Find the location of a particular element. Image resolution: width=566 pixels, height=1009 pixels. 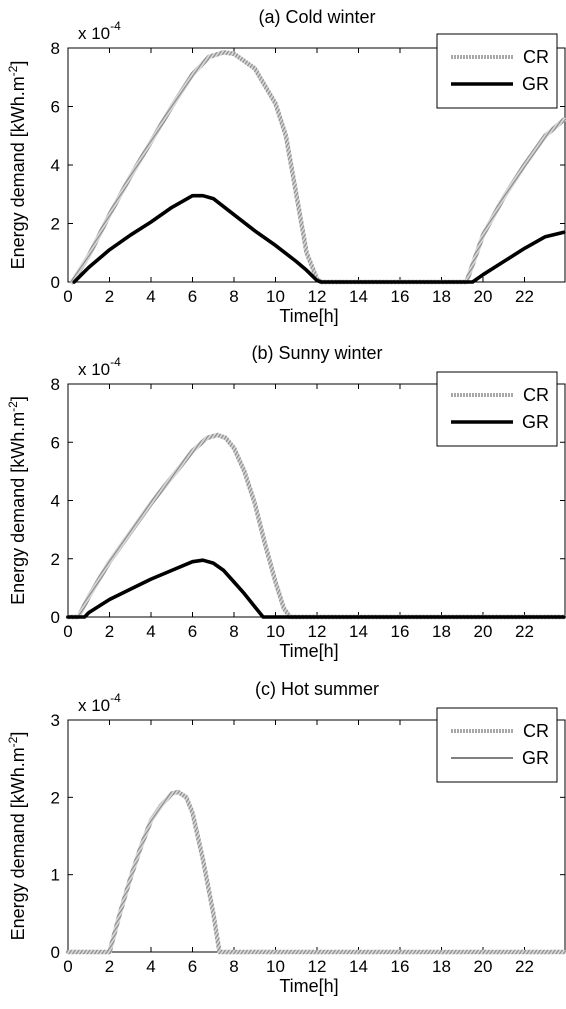

chart-title: (c) Hot summer is located at coordinates (317, 689).